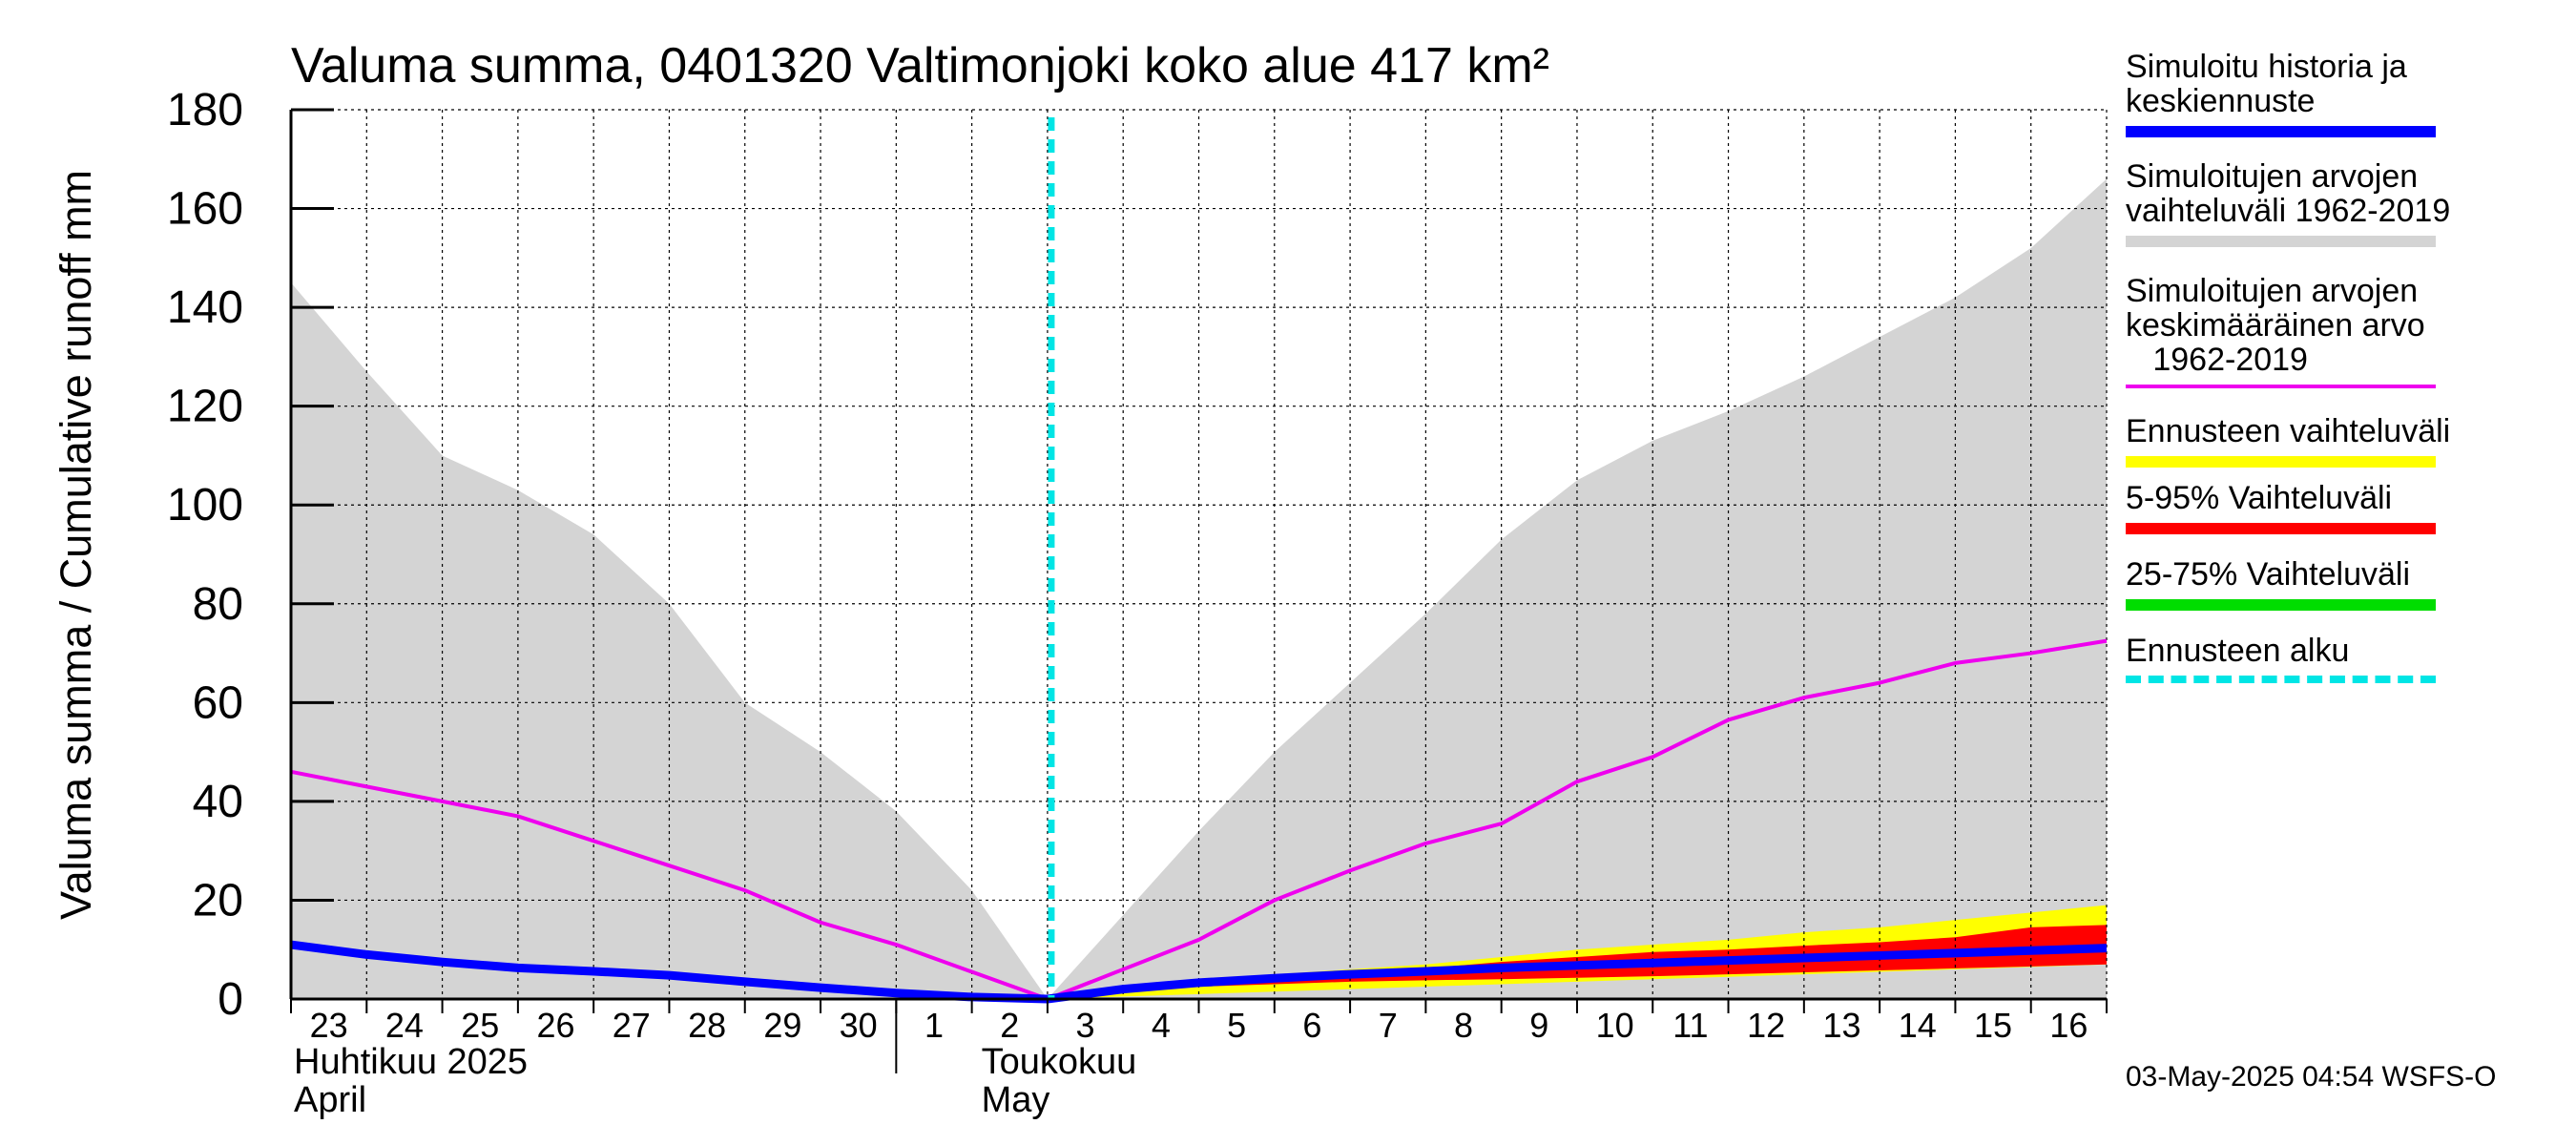  What do you see at coordinates (218, 604) in the screenshot?
I see `y-tick-label-80: 80` at bounding box center [218, 604].